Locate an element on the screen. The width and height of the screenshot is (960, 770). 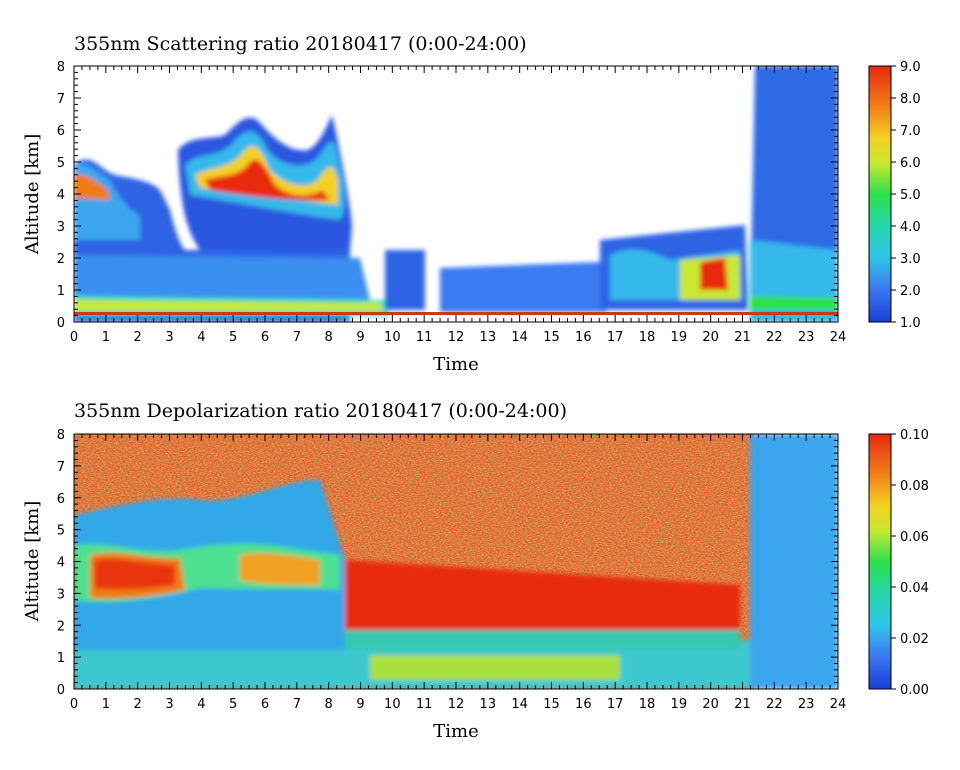
colorbar-tick-label: 3.0 is located at coordinates (910, 259).